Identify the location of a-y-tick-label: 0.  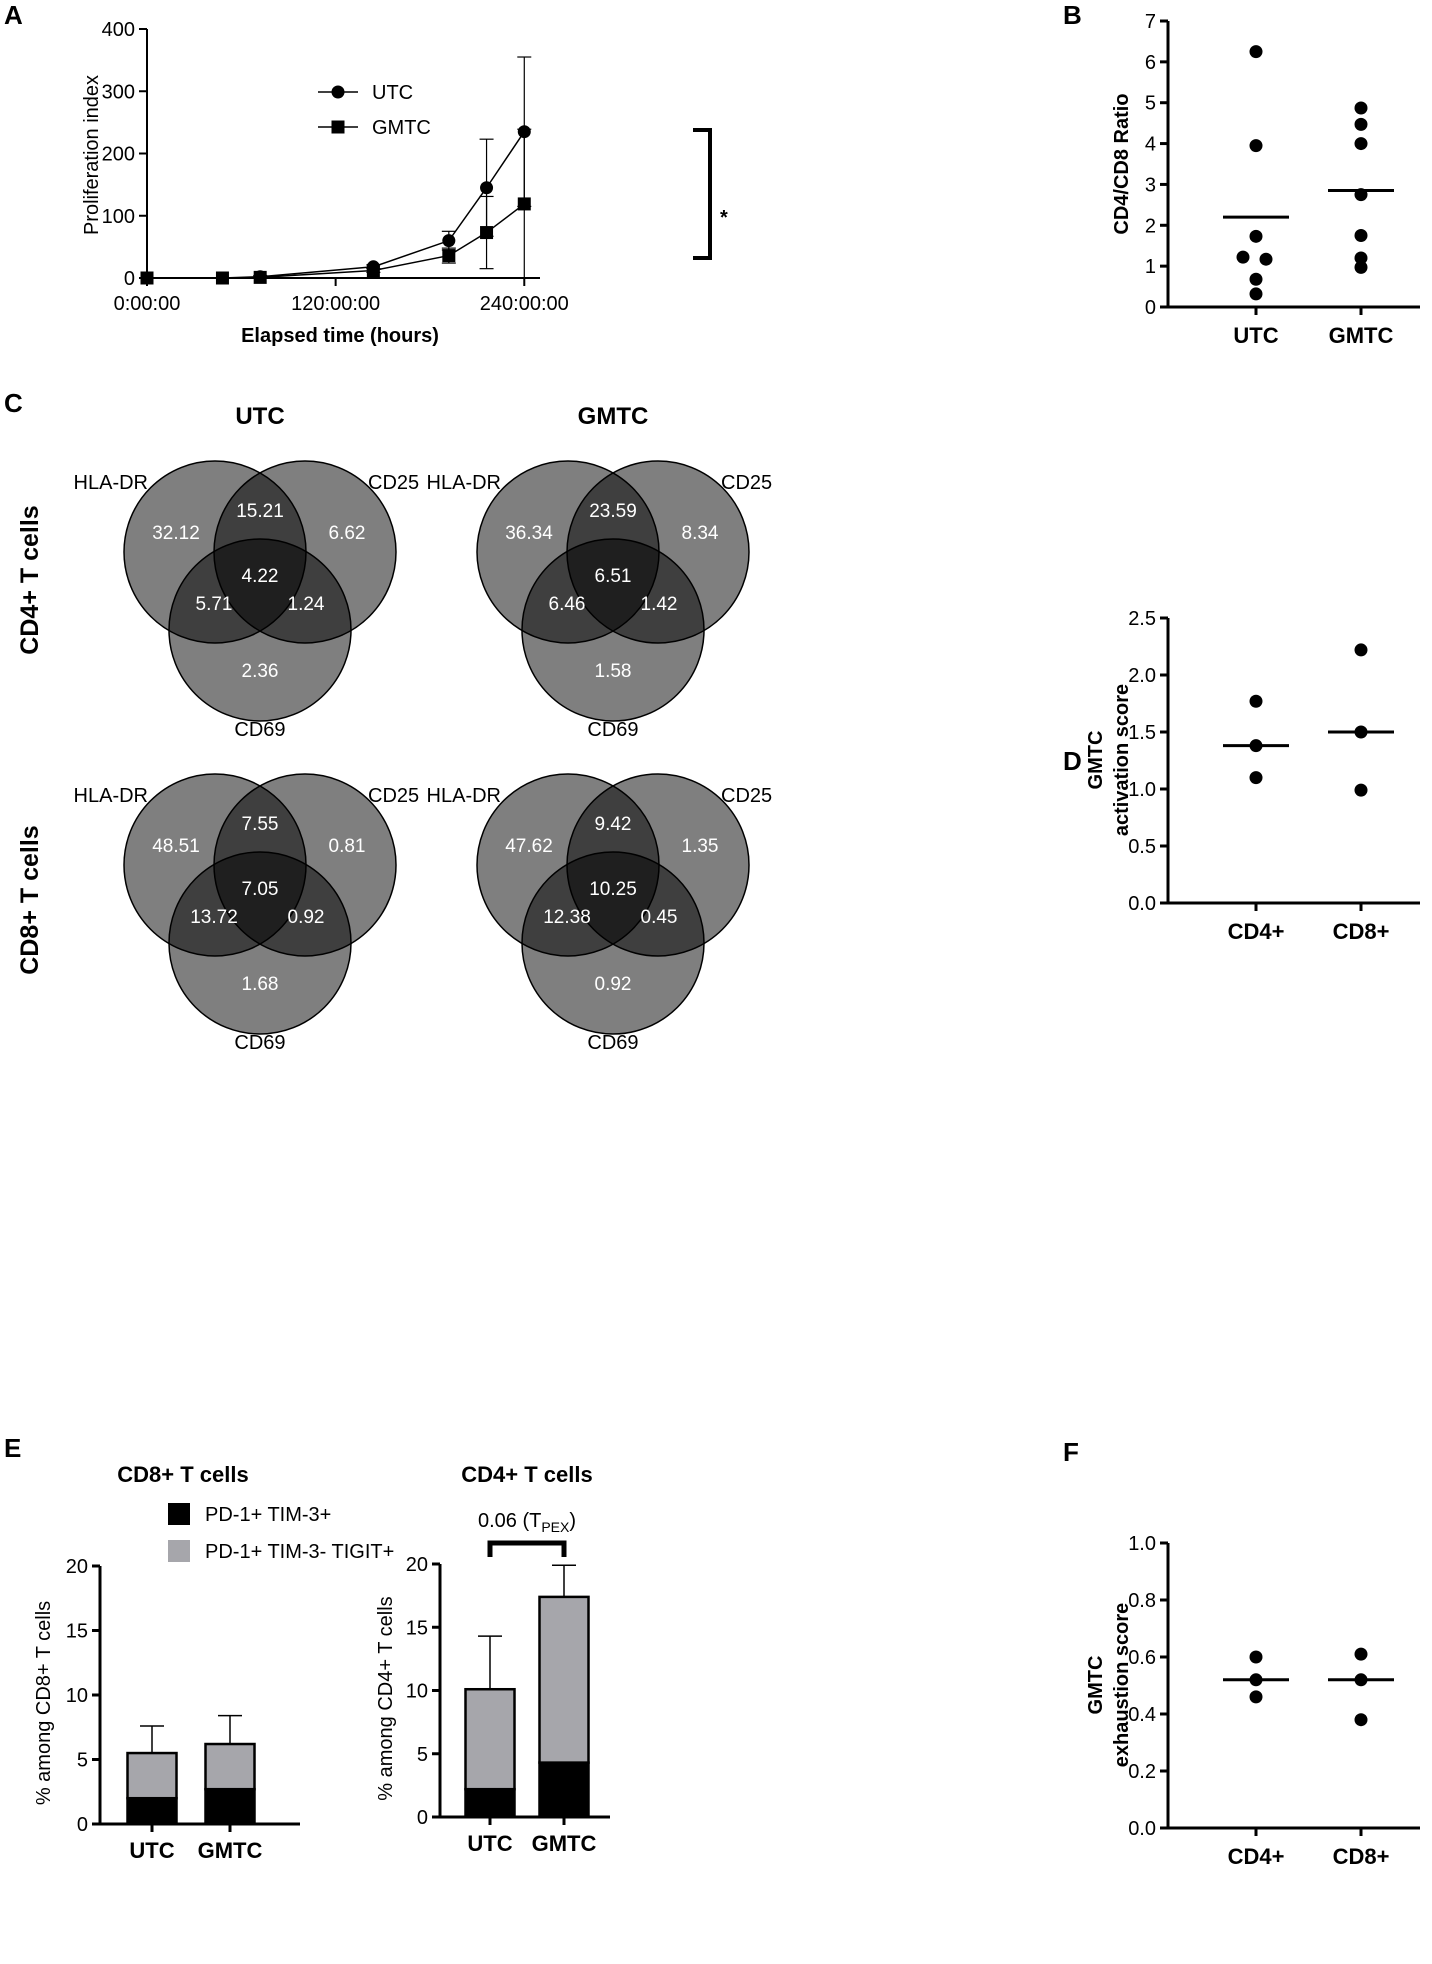
(129, 279).